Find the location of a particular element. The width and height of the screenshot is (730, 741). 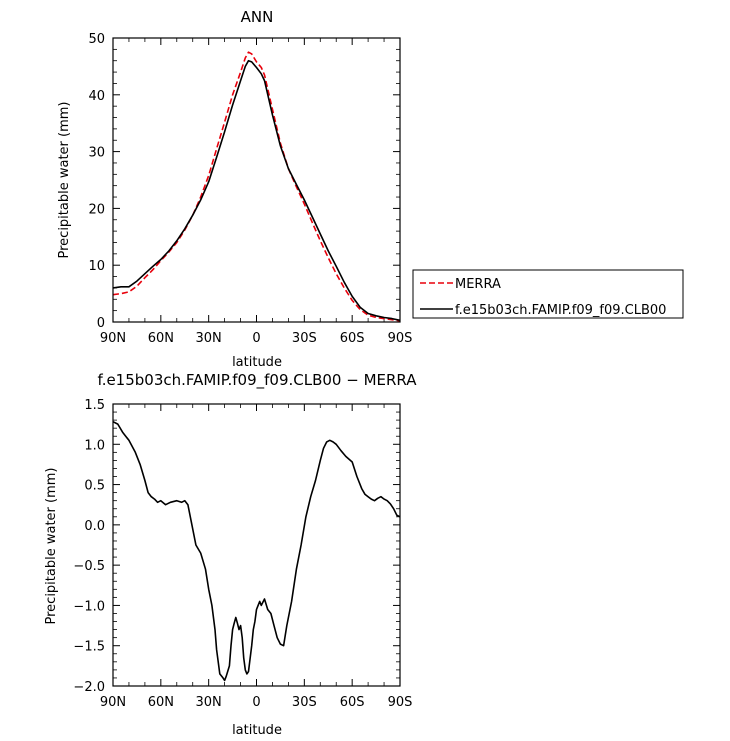

bottom-y-tick-label: −1.0 is located at coordinates (89, 606).